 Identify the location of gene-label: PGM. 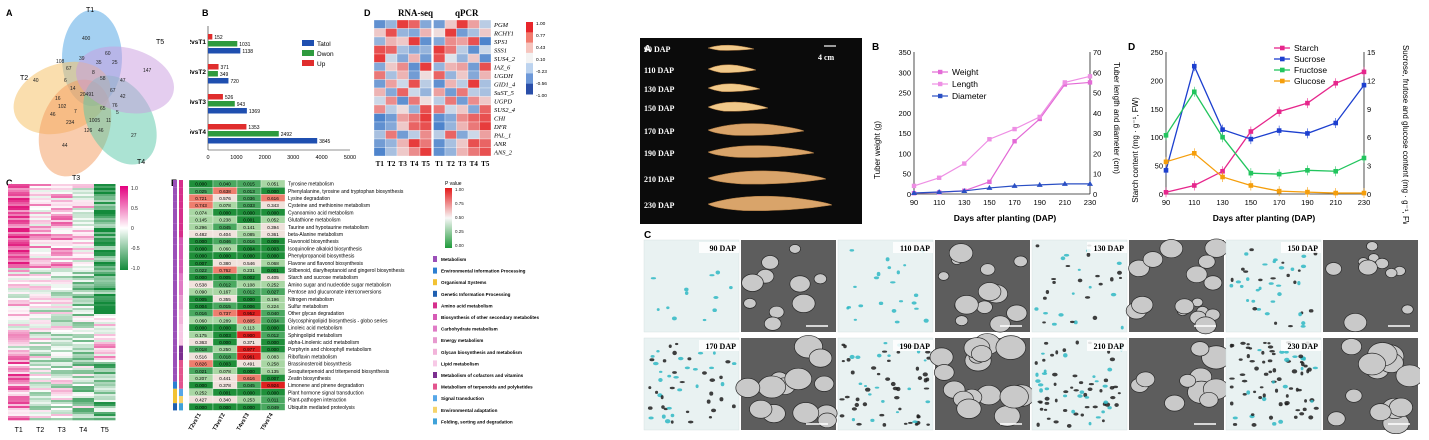
(501, 25).